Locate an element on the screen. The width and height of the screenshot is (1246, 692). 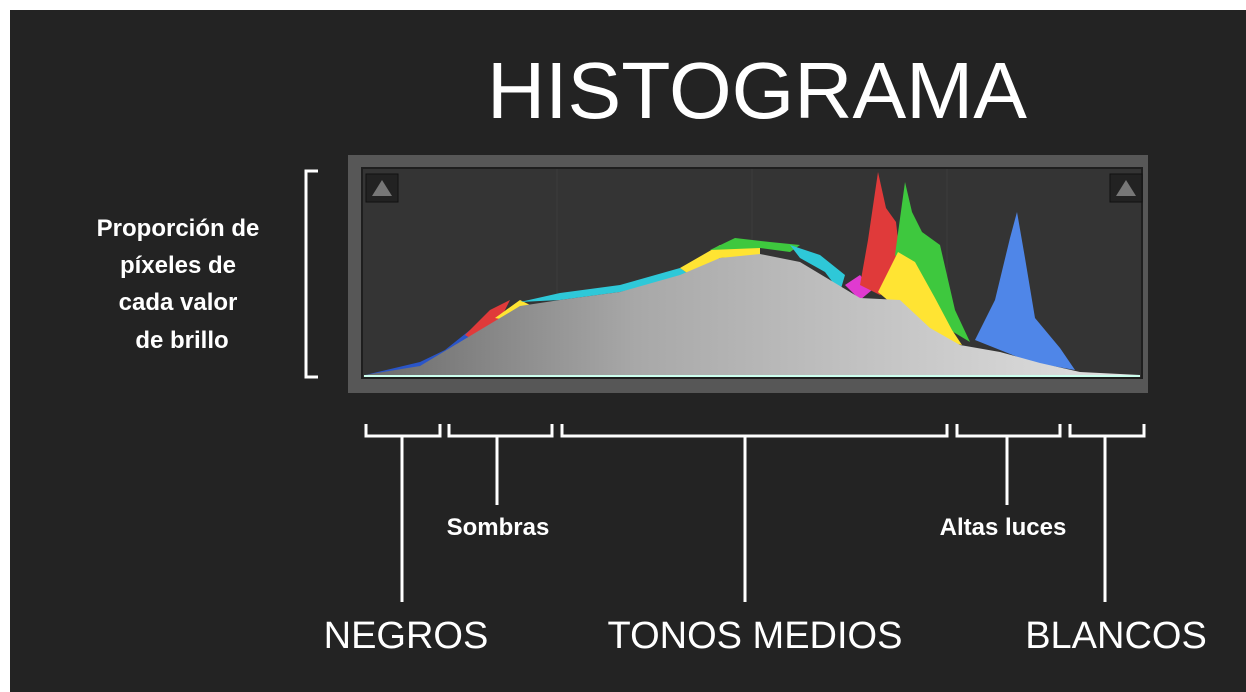
zone-label: BLANCOS is located at coordinates (1116, 636).